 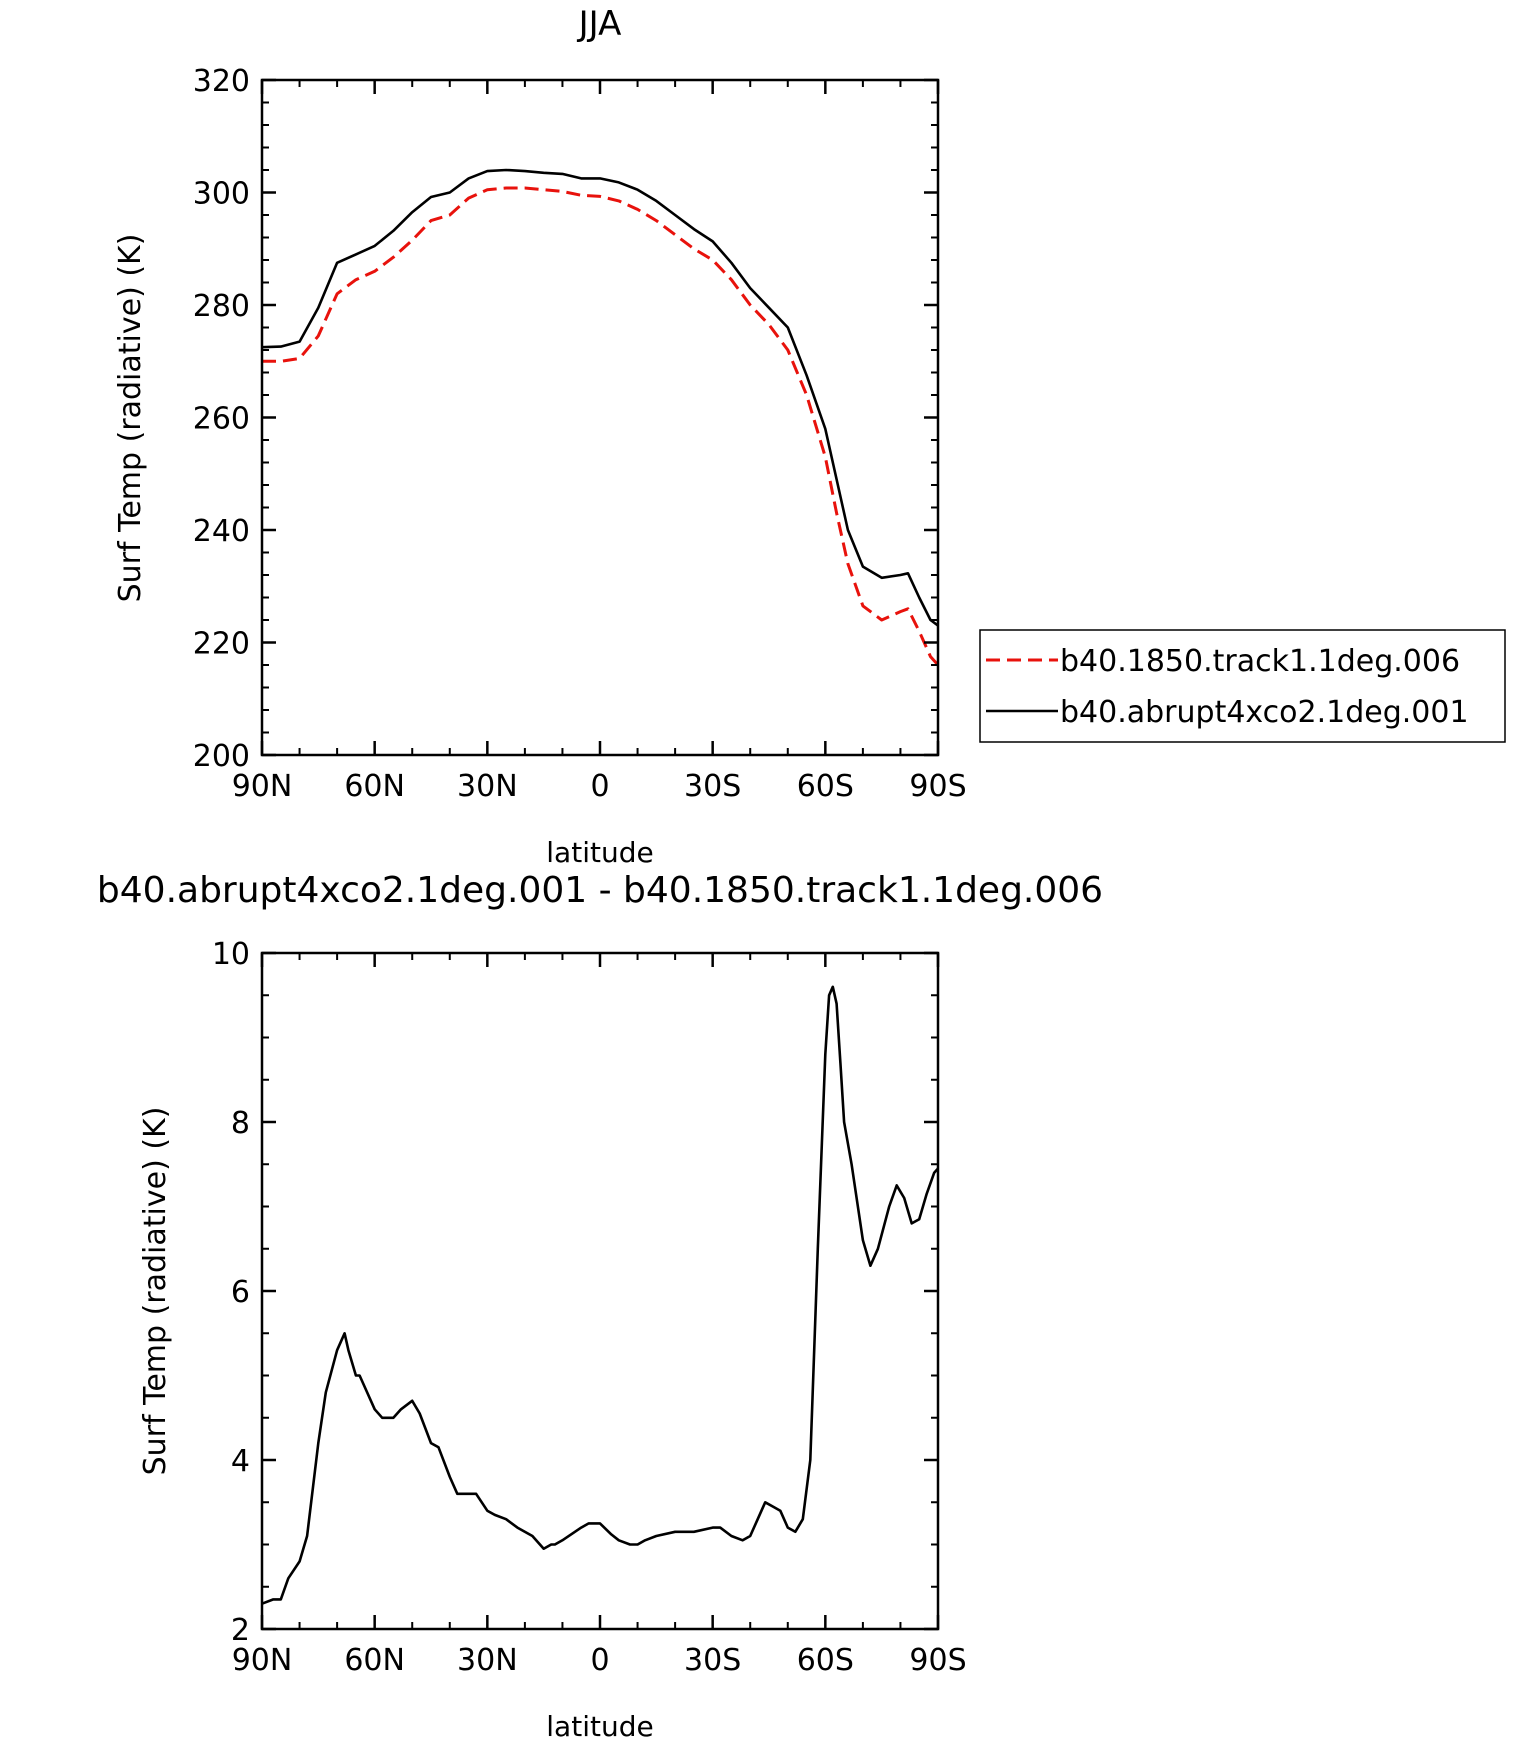 I want to click on chart-title: JJA, so click(x=599, y=24).